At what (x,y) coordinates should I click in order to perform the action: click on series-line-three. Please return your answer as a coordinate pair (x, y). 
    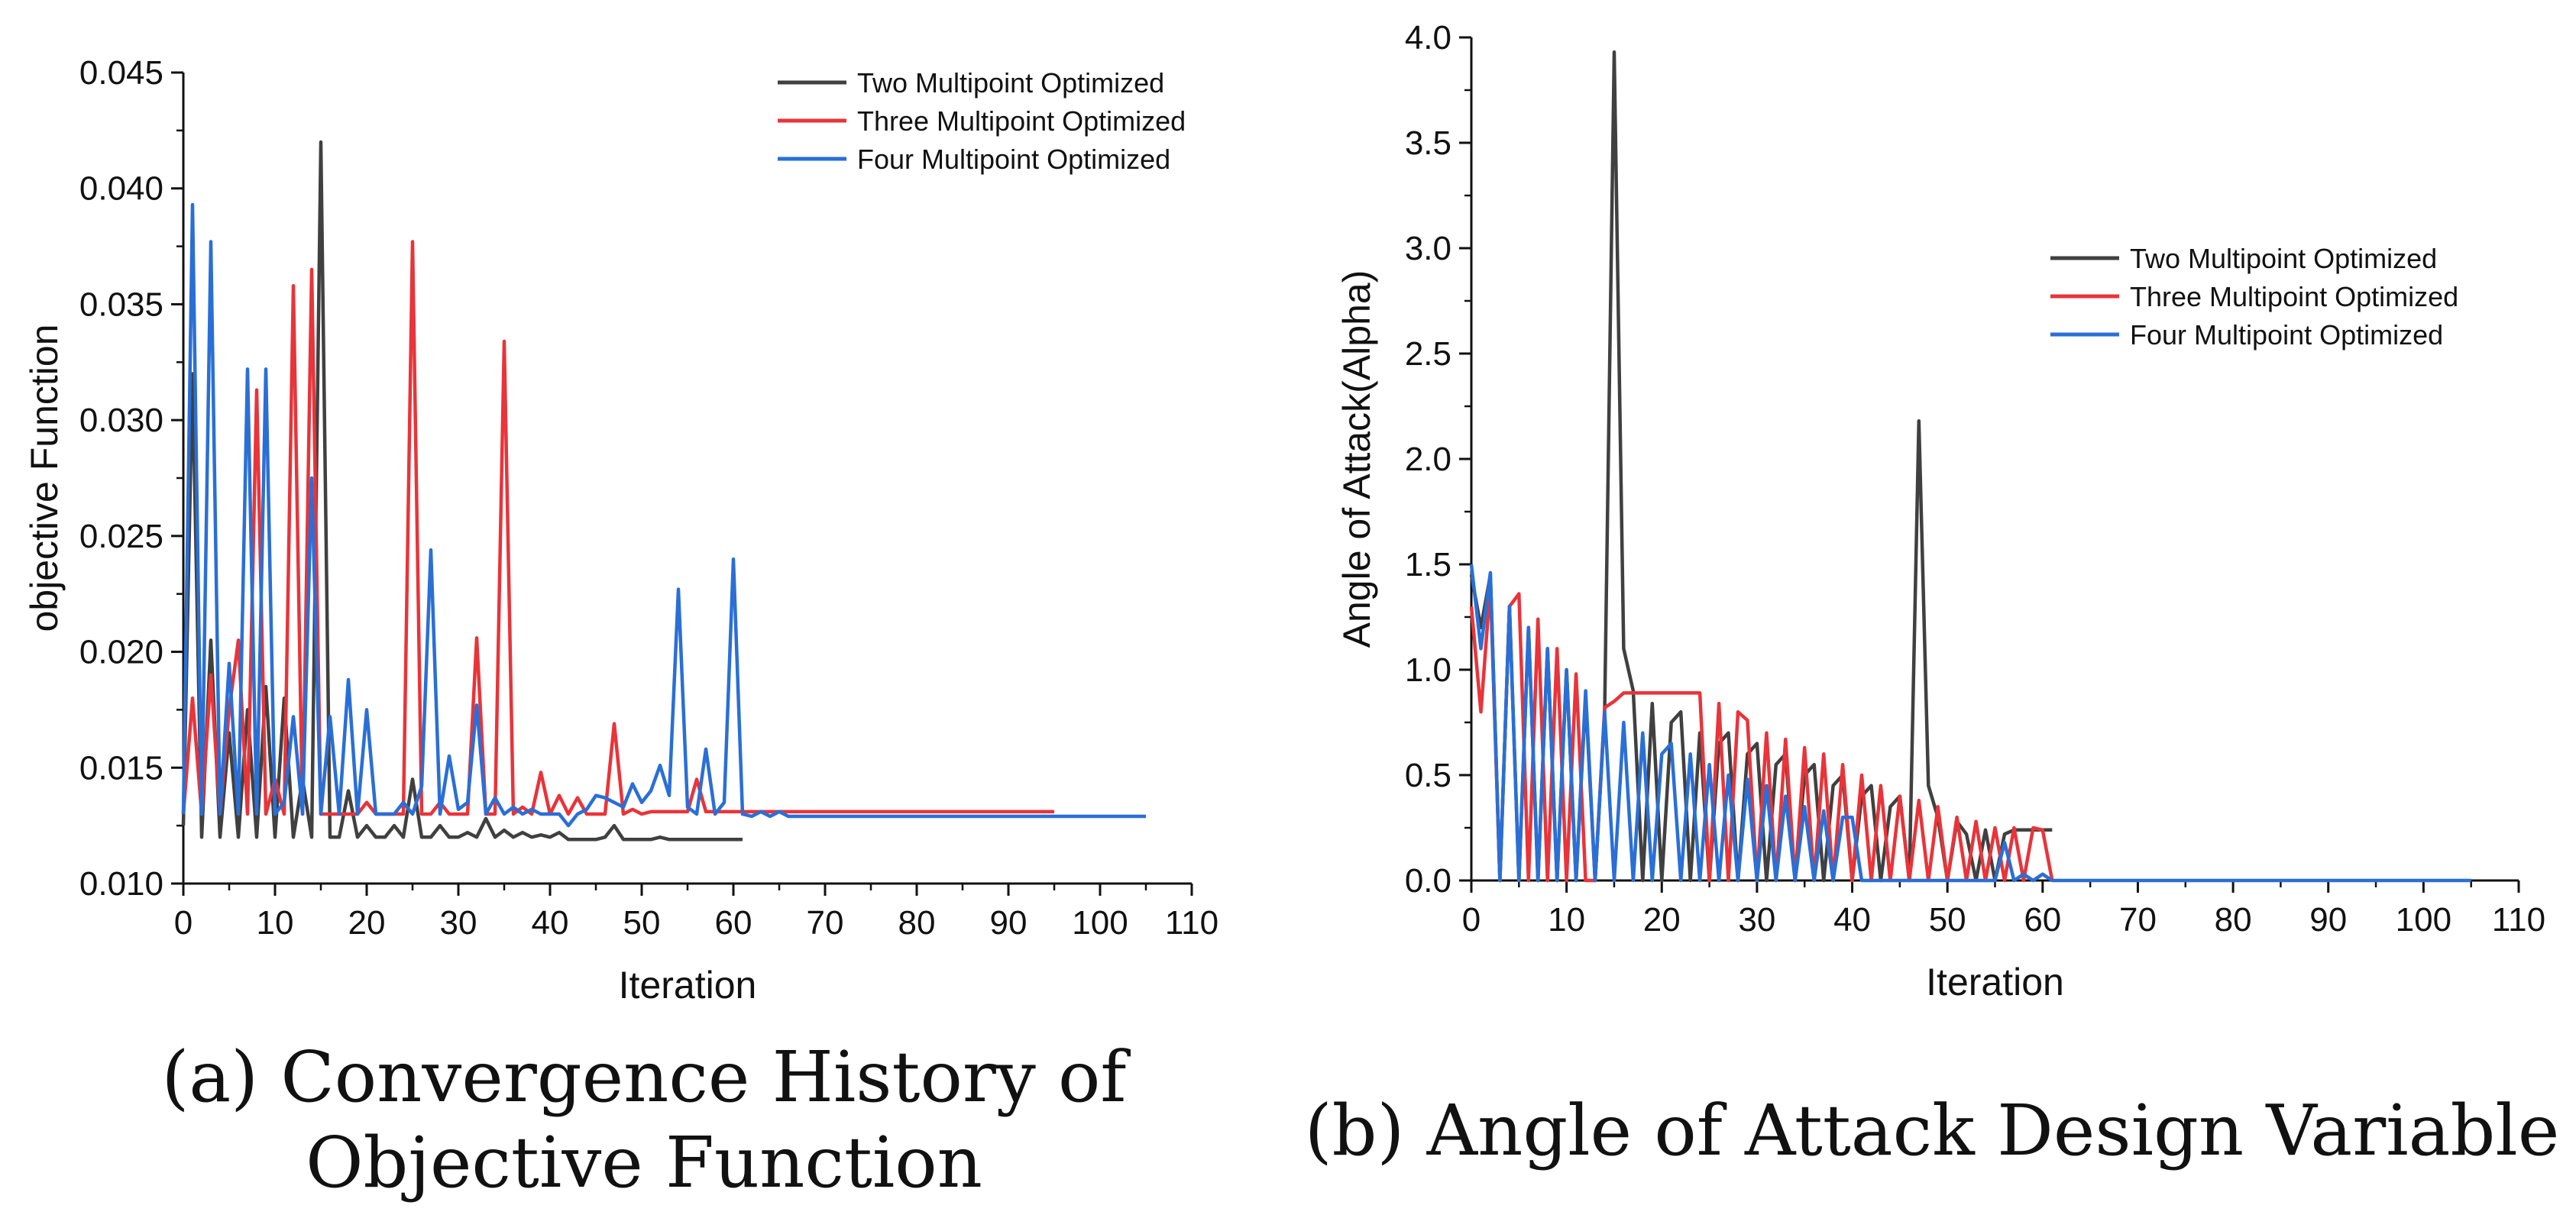
    Looking at the image, I should click on (1761, 733).